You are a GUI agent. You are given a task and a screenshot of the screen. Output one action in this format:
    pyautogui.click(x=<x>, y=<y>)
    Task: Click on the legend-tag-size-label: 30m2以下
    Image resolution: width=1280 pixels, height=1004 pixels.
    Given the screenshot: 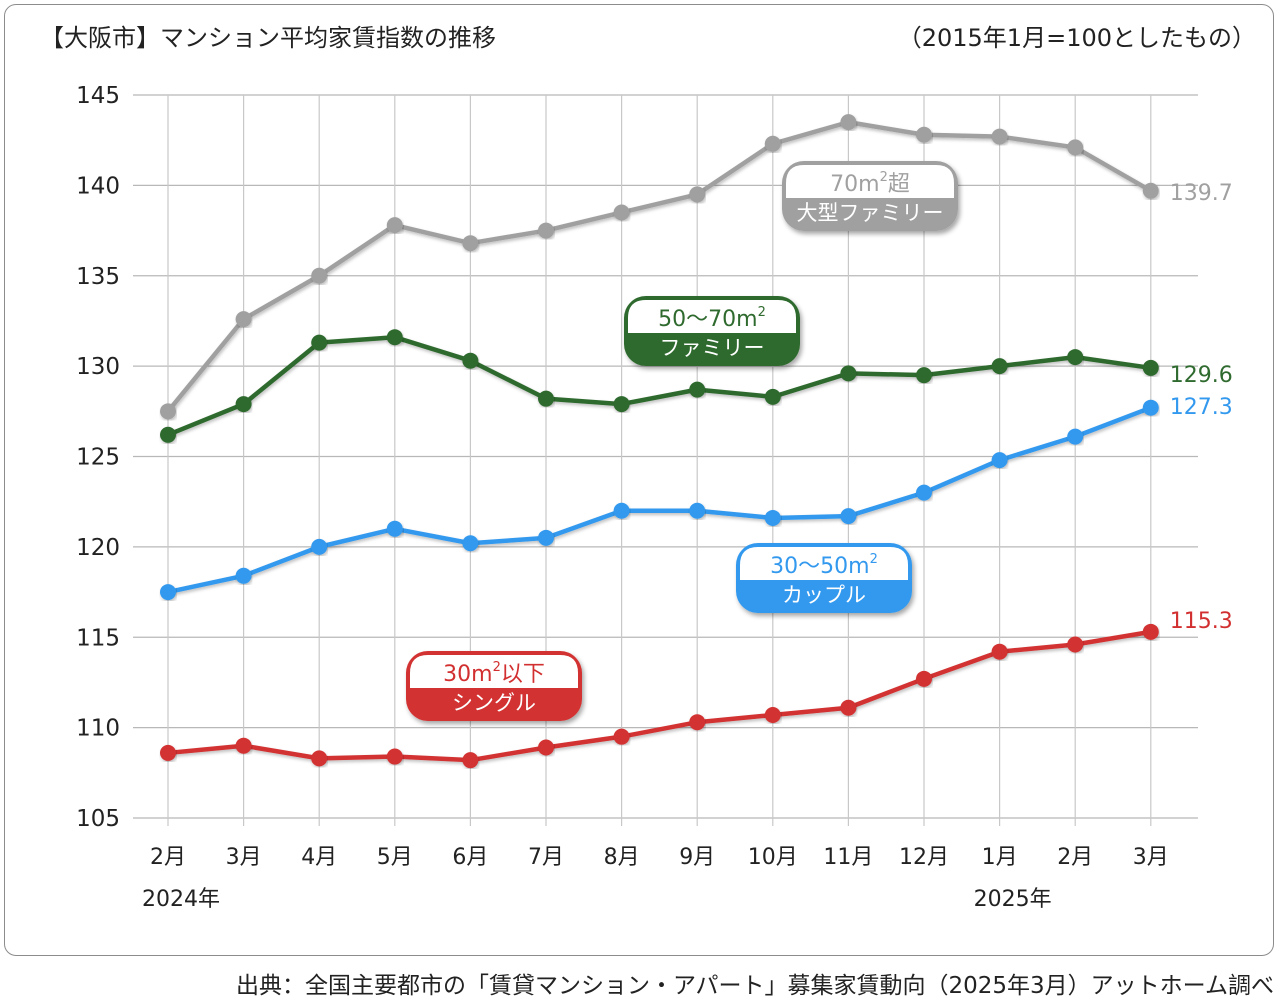 What is the action you would take?
    pyautogui.click(x=494, y=673)
    